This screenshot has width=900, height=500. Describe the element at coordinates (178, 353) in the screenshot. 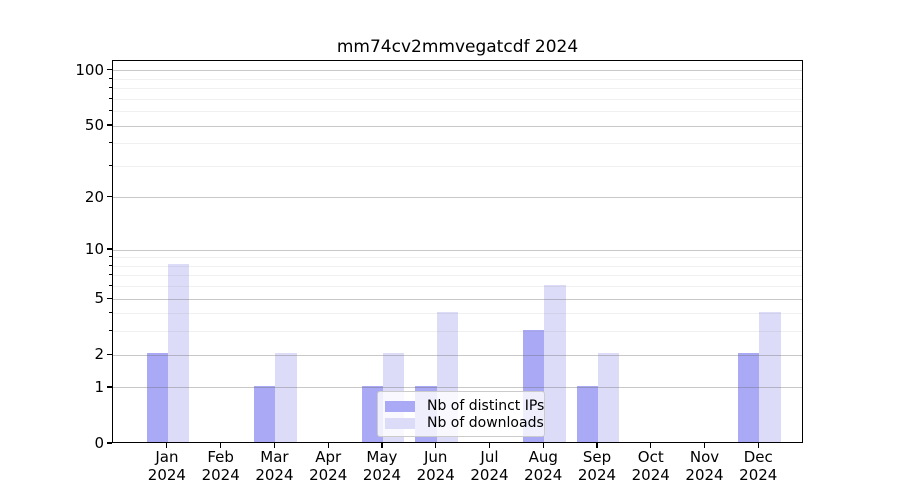

I see `bar-downloads-jan` at that location.